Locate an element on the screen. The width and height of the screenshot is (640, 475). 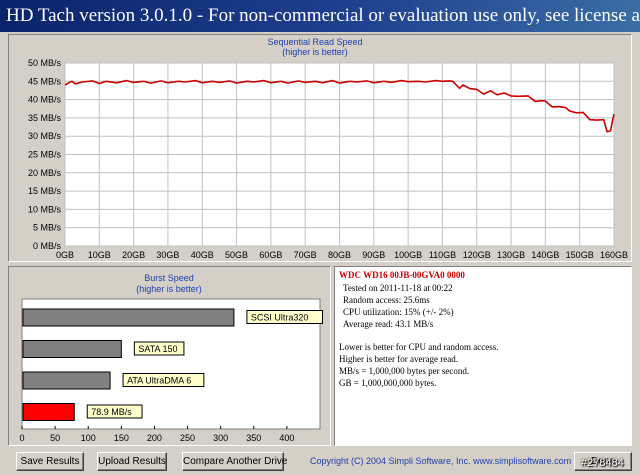
read-y-tick-label: 40 MB/s is located at coordinates (45, 100).